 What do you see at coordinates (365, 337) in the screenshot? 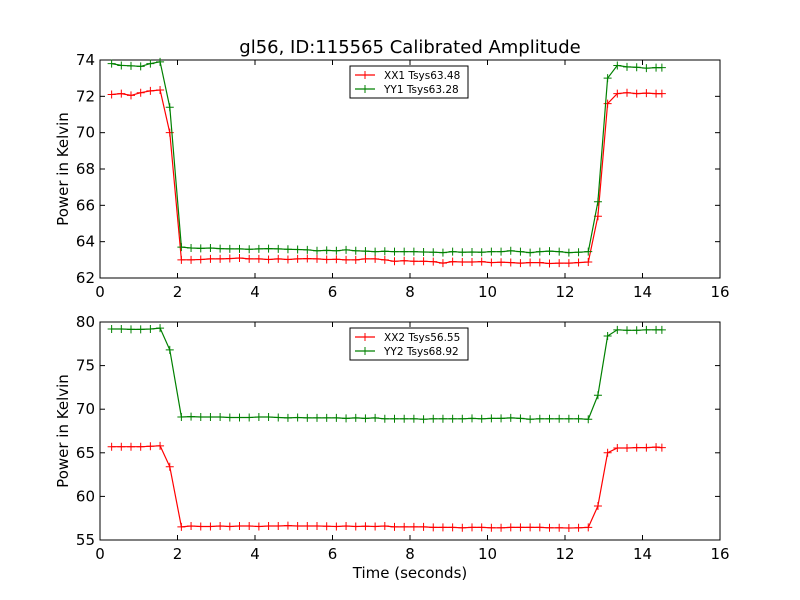
I see `legend-marker` at bounding box center [365, 337].